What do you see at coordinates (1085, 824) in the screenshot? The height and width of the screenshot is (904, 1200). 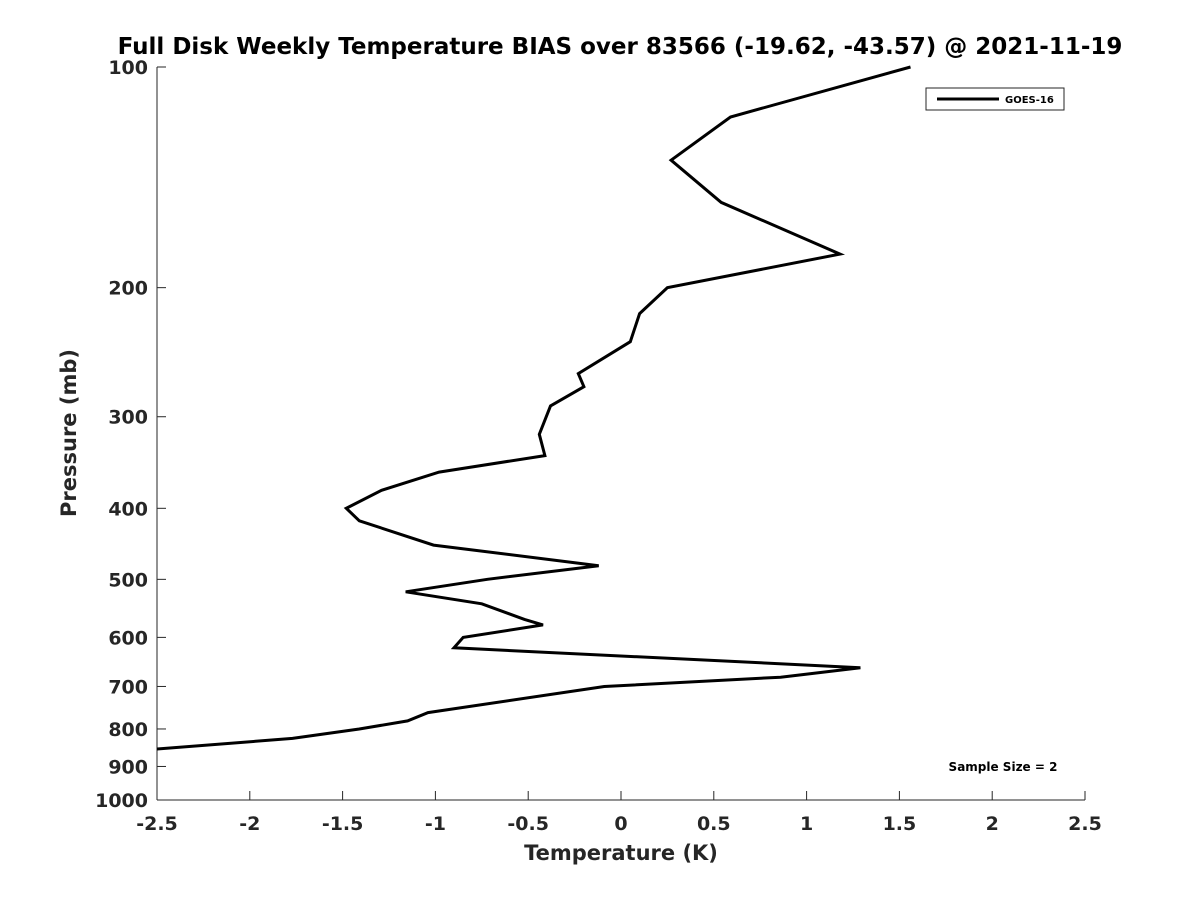 I see `x-tick-label: 2.5` at bounding box center [1085, 824].